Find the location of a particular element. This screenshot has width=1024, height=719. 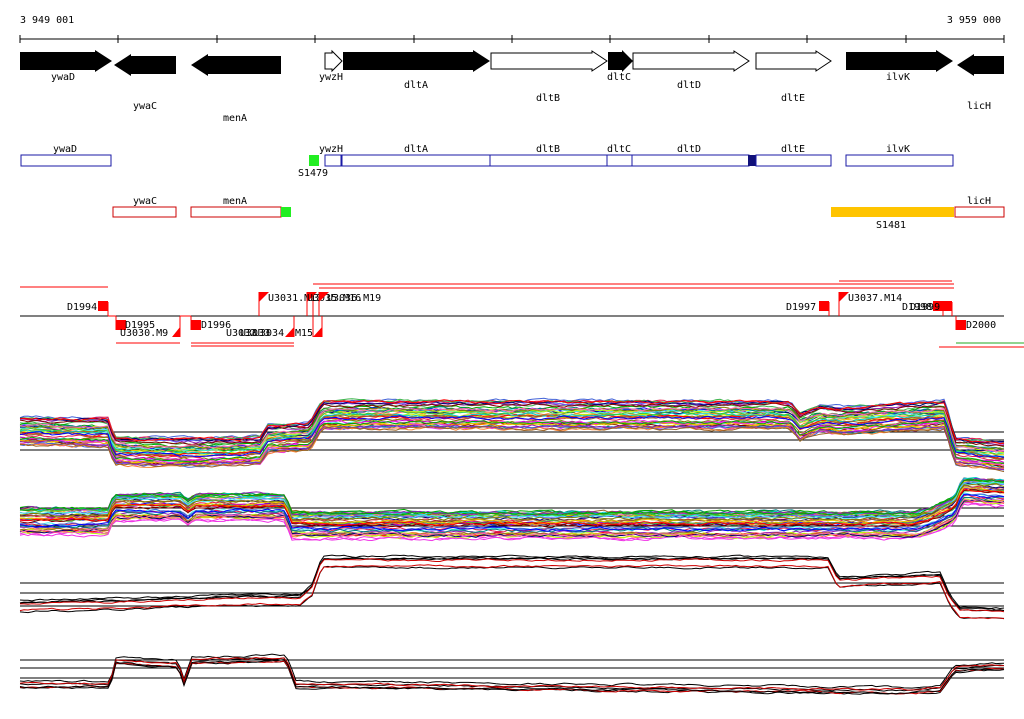

gene-arrow-dltD is located at coordinates (691, 61).